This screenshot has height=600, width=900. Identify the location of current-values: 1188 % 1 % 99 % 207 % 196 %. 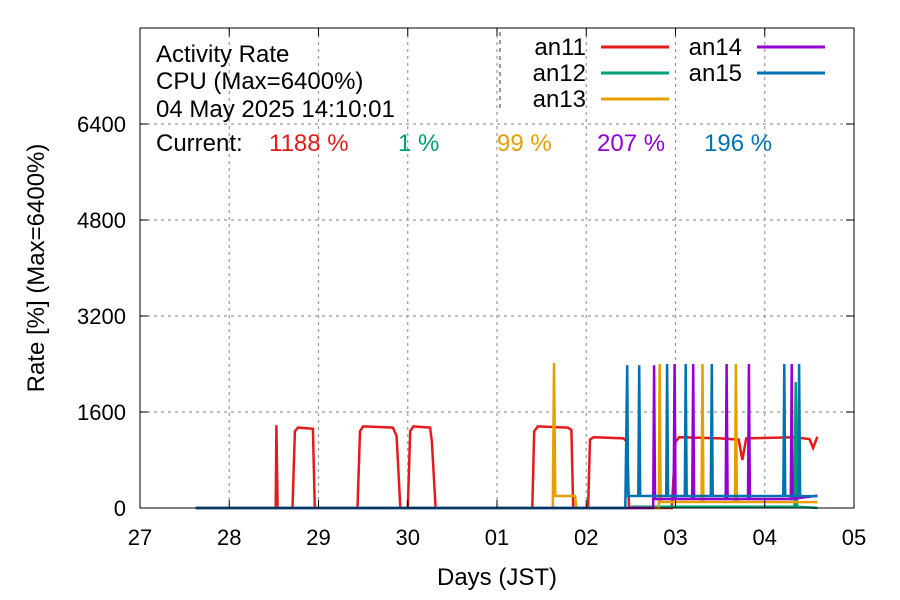
(520, 143).